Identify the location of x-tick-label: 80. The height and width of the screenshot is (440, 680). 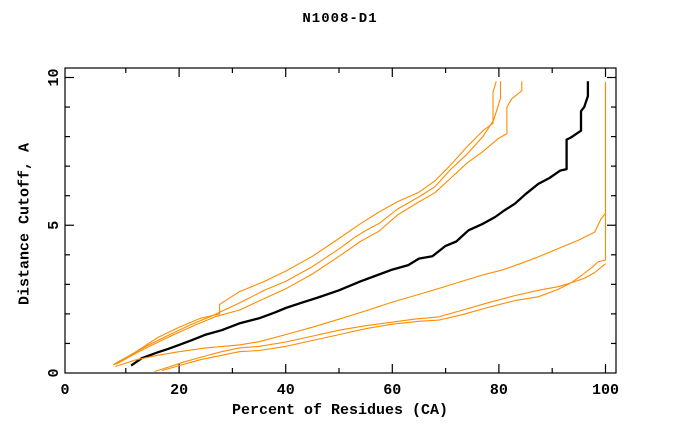
(499, 390).